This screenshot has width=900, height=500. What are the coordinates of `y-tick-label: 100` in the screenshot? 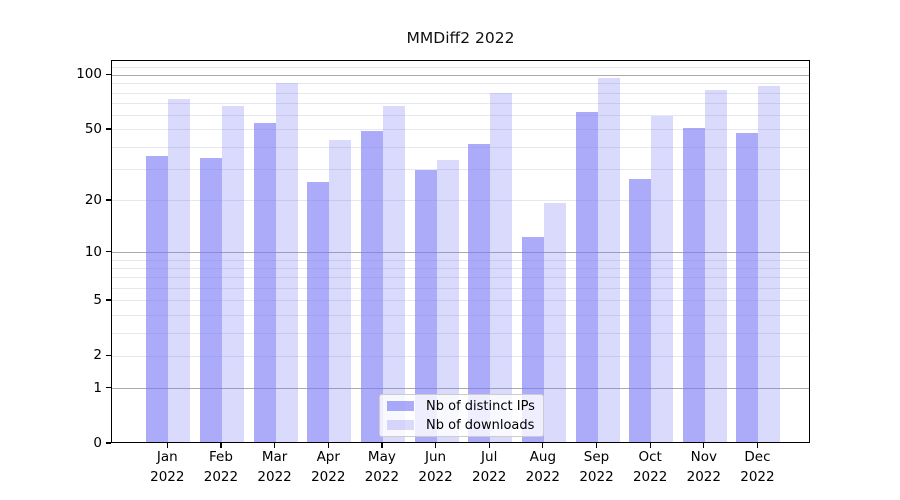 It's located at (89, 74).